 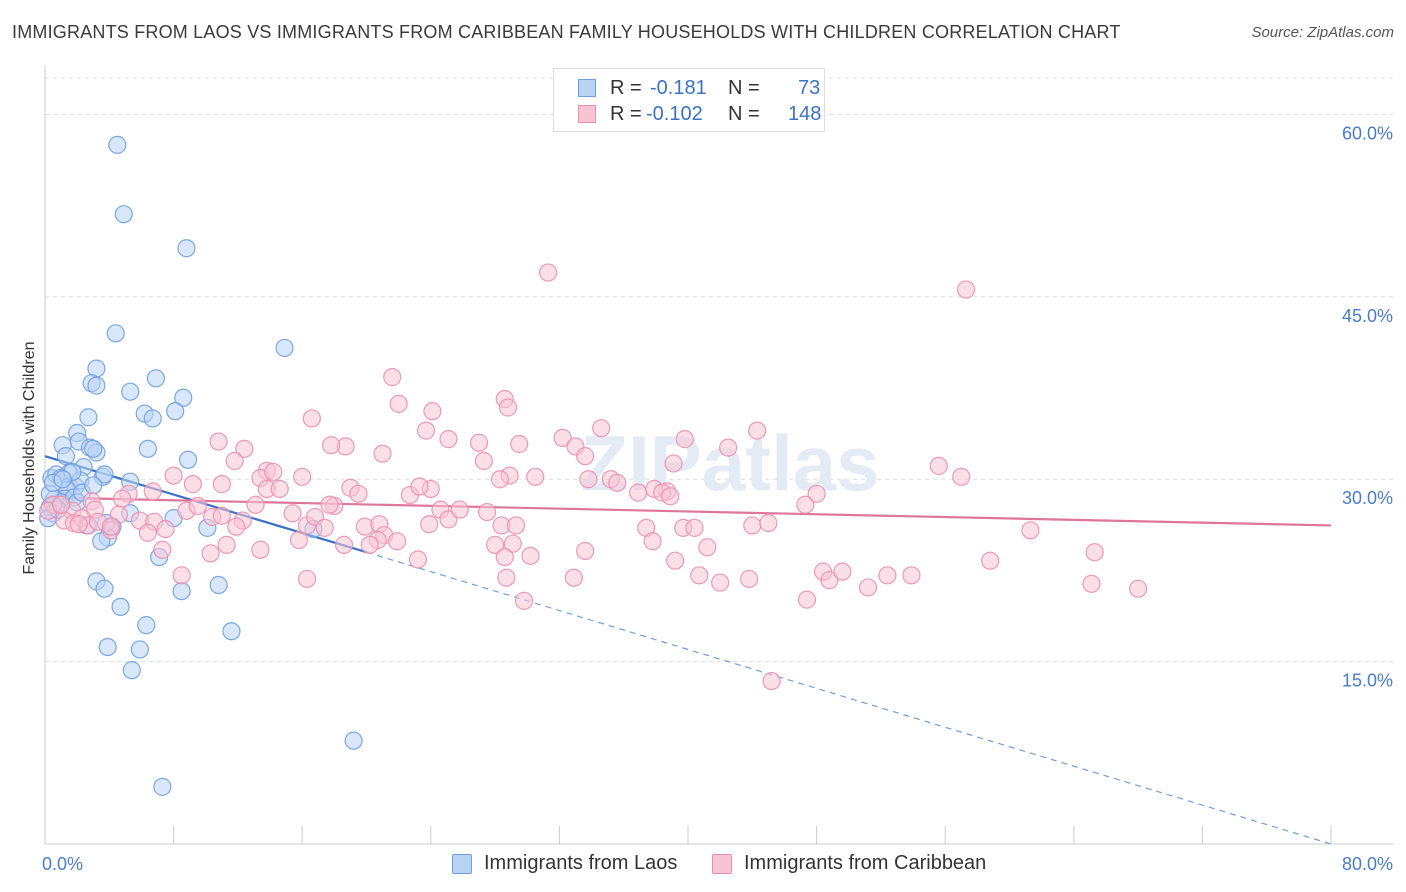 What do you see at coordinates (865, 863) in the screenshot?
I see `bottom-legend-label-caribbean: Immigrants from Caribbean` at bounding box center [865, 863].